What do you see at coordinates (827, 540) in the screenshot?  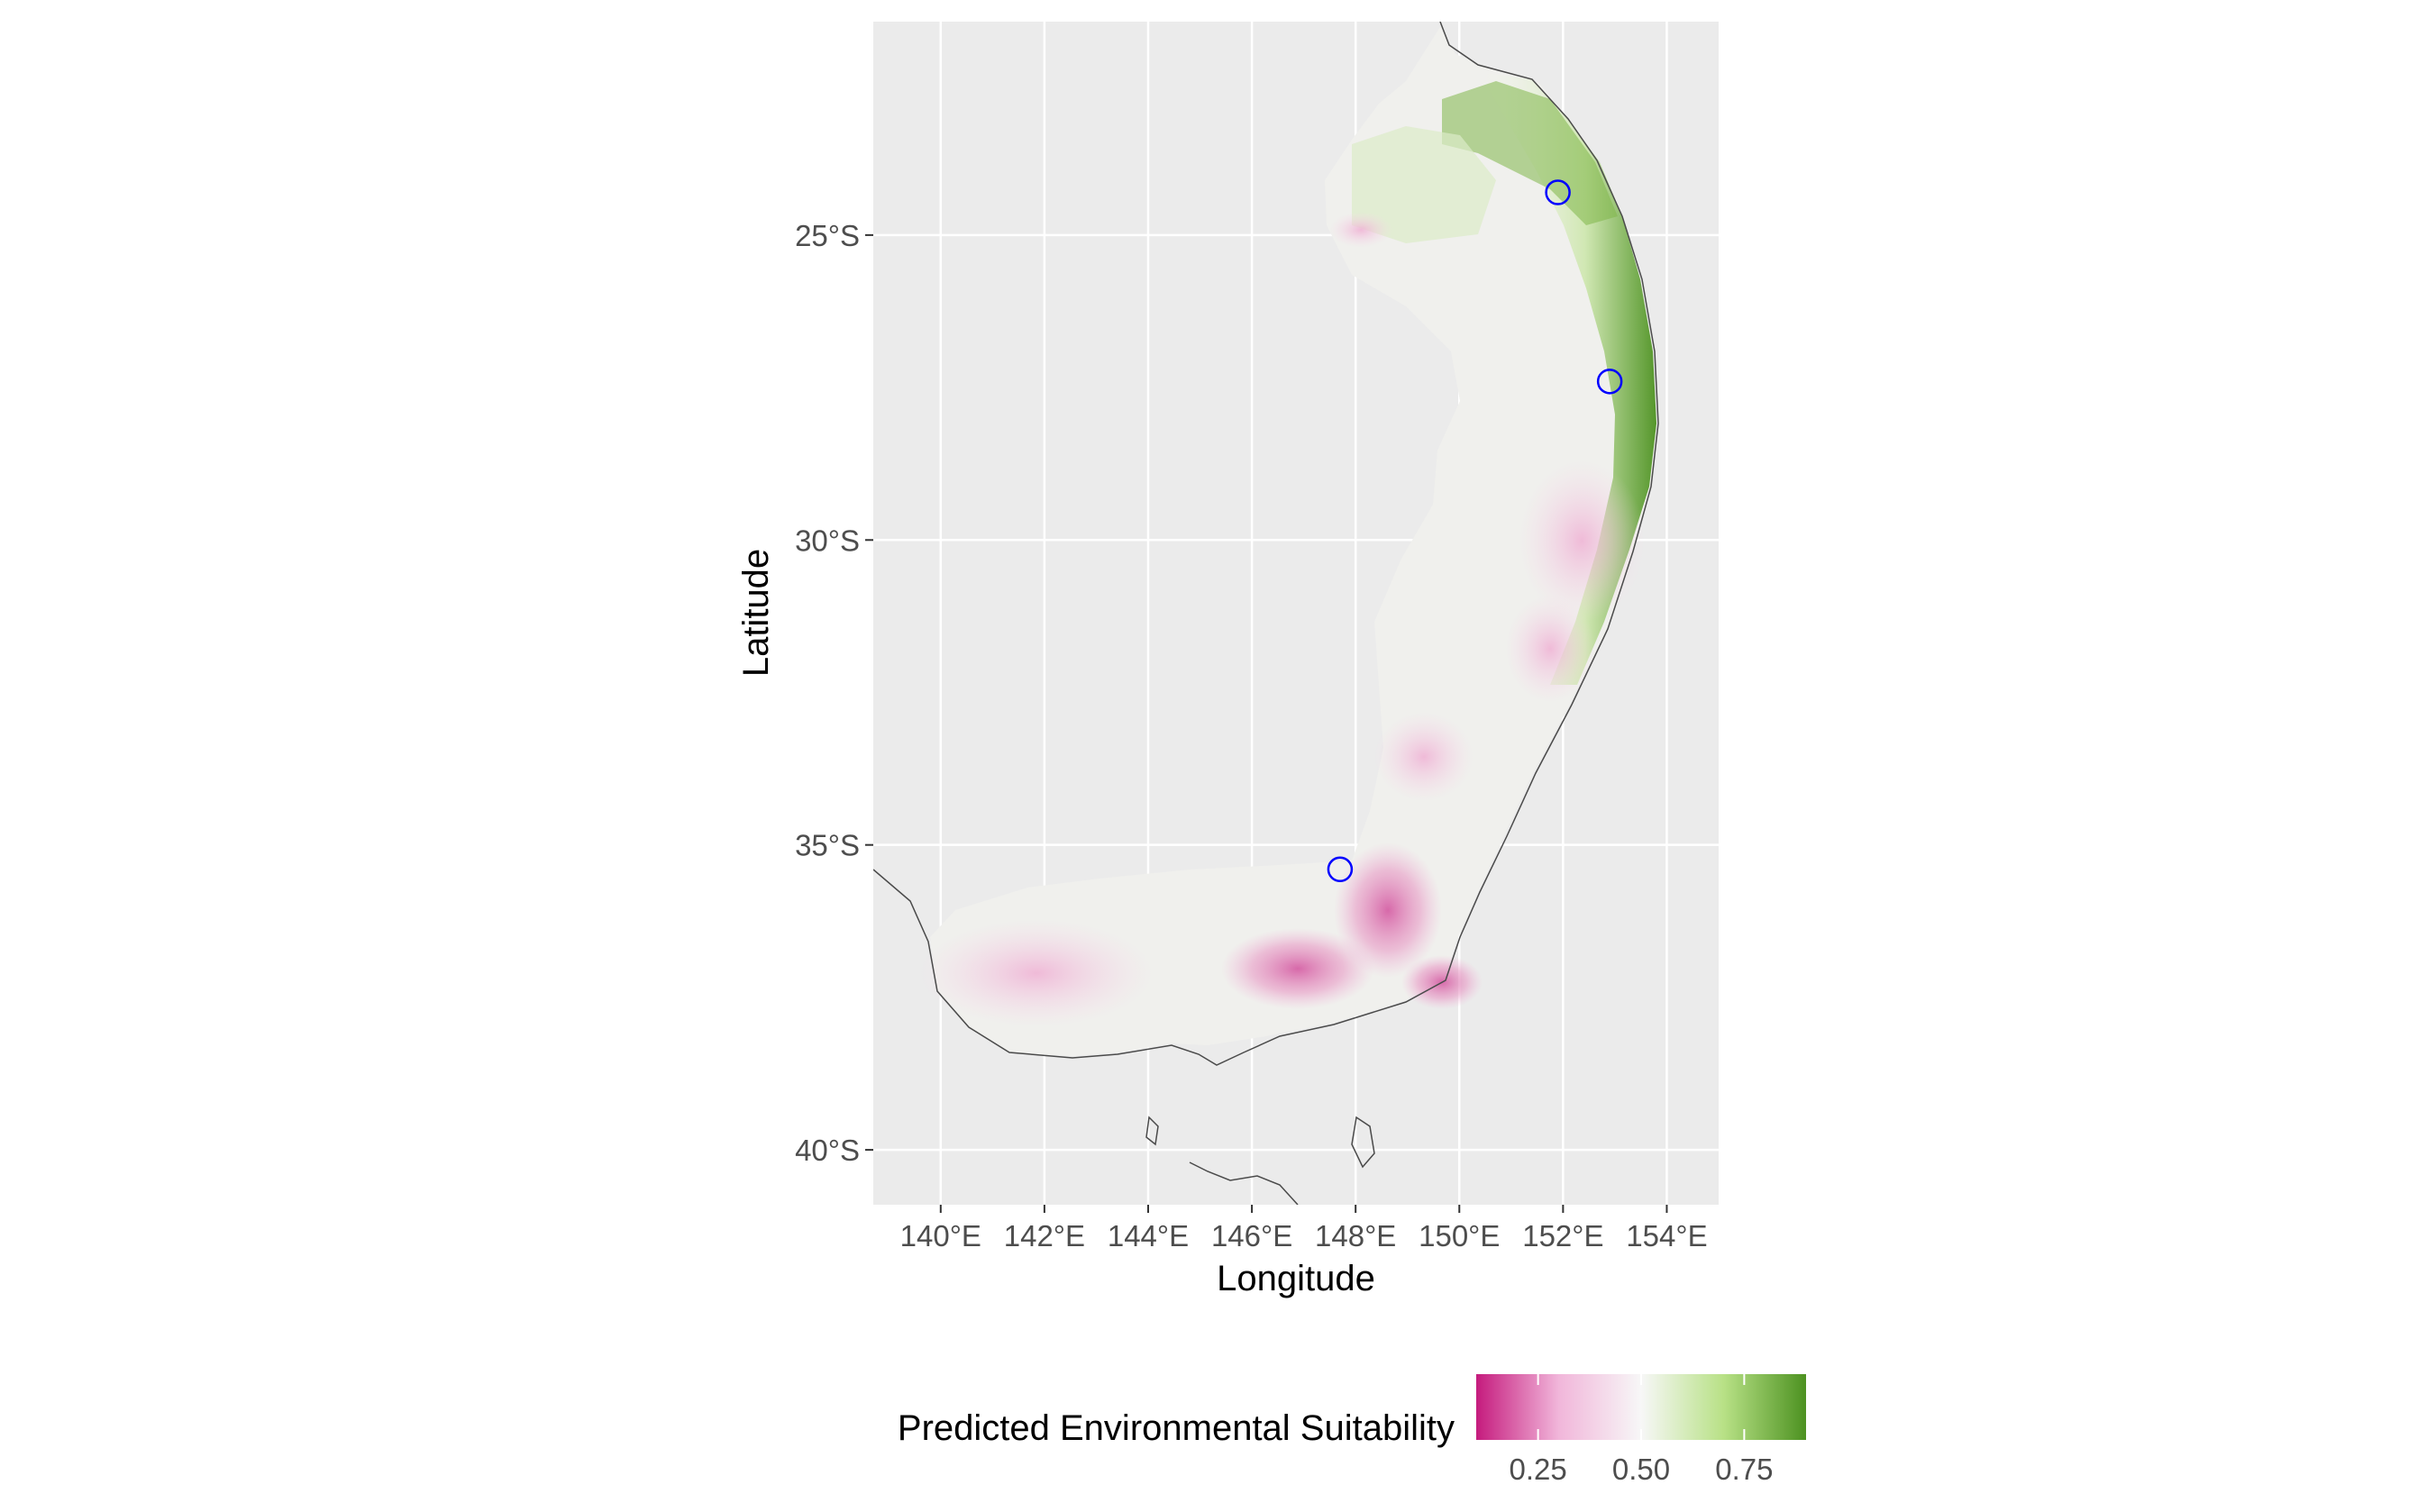 I see `y-tick-label: 30°S` at bounding box center [827, 540].